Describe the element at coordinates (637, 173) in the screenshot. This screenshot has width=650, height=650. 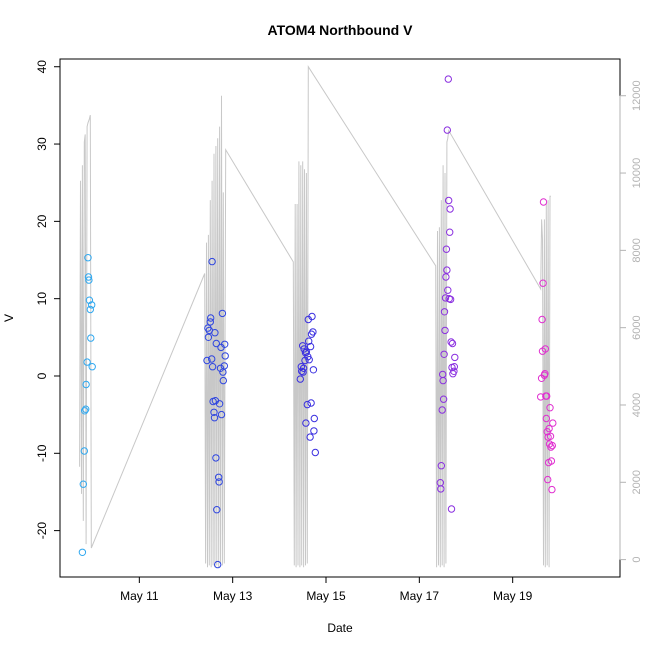
I see `y-right-tick-label: 10000` at that location.